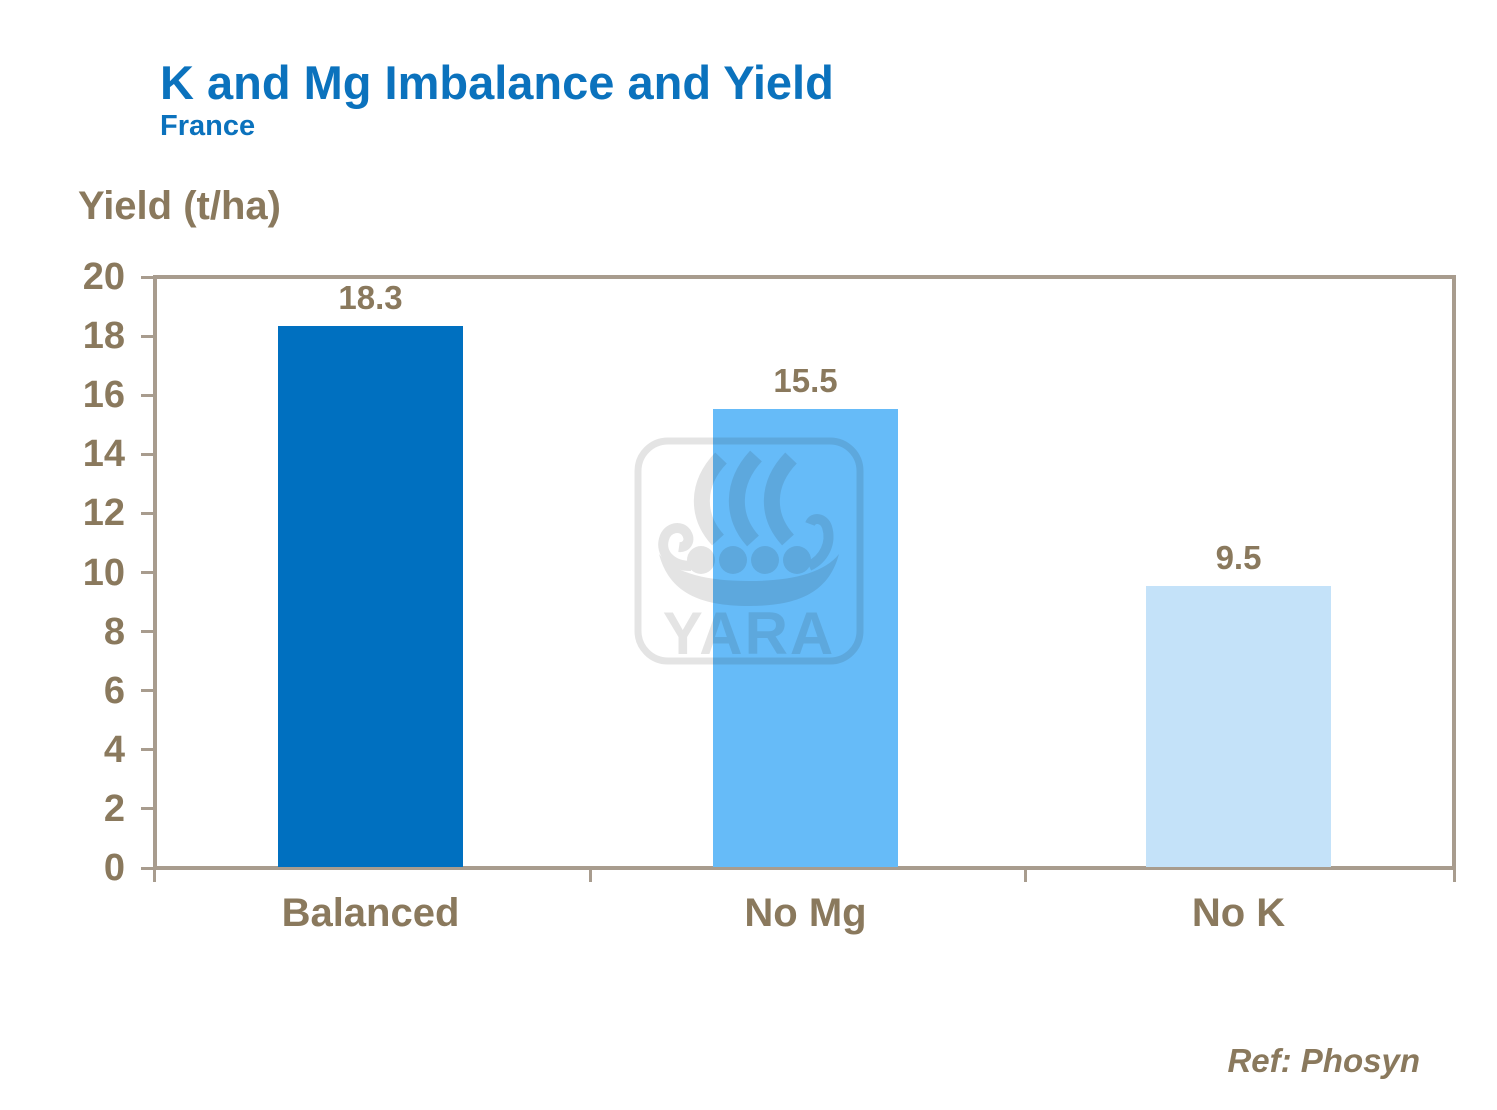 The height and width of the screenshot is (1110, 1497). Describe the element at coordinates (1238, 726) in the screenshot. I see `bar-no-k` at that location.